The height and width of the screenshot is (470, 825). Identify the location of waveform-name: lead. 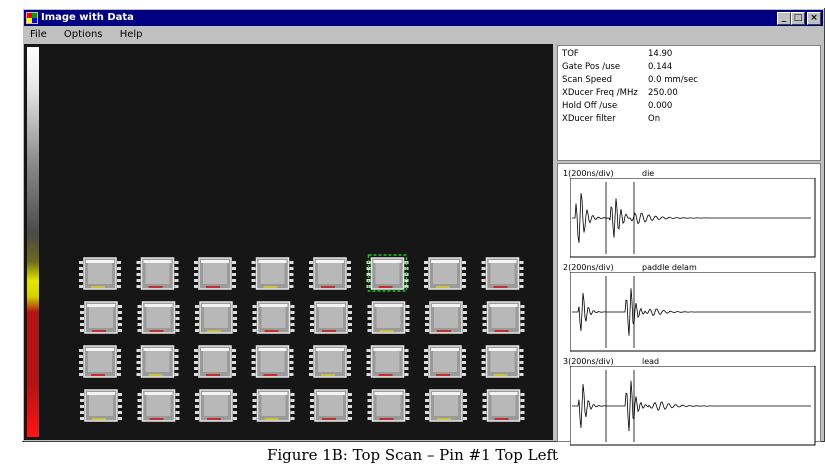
(651, 361).